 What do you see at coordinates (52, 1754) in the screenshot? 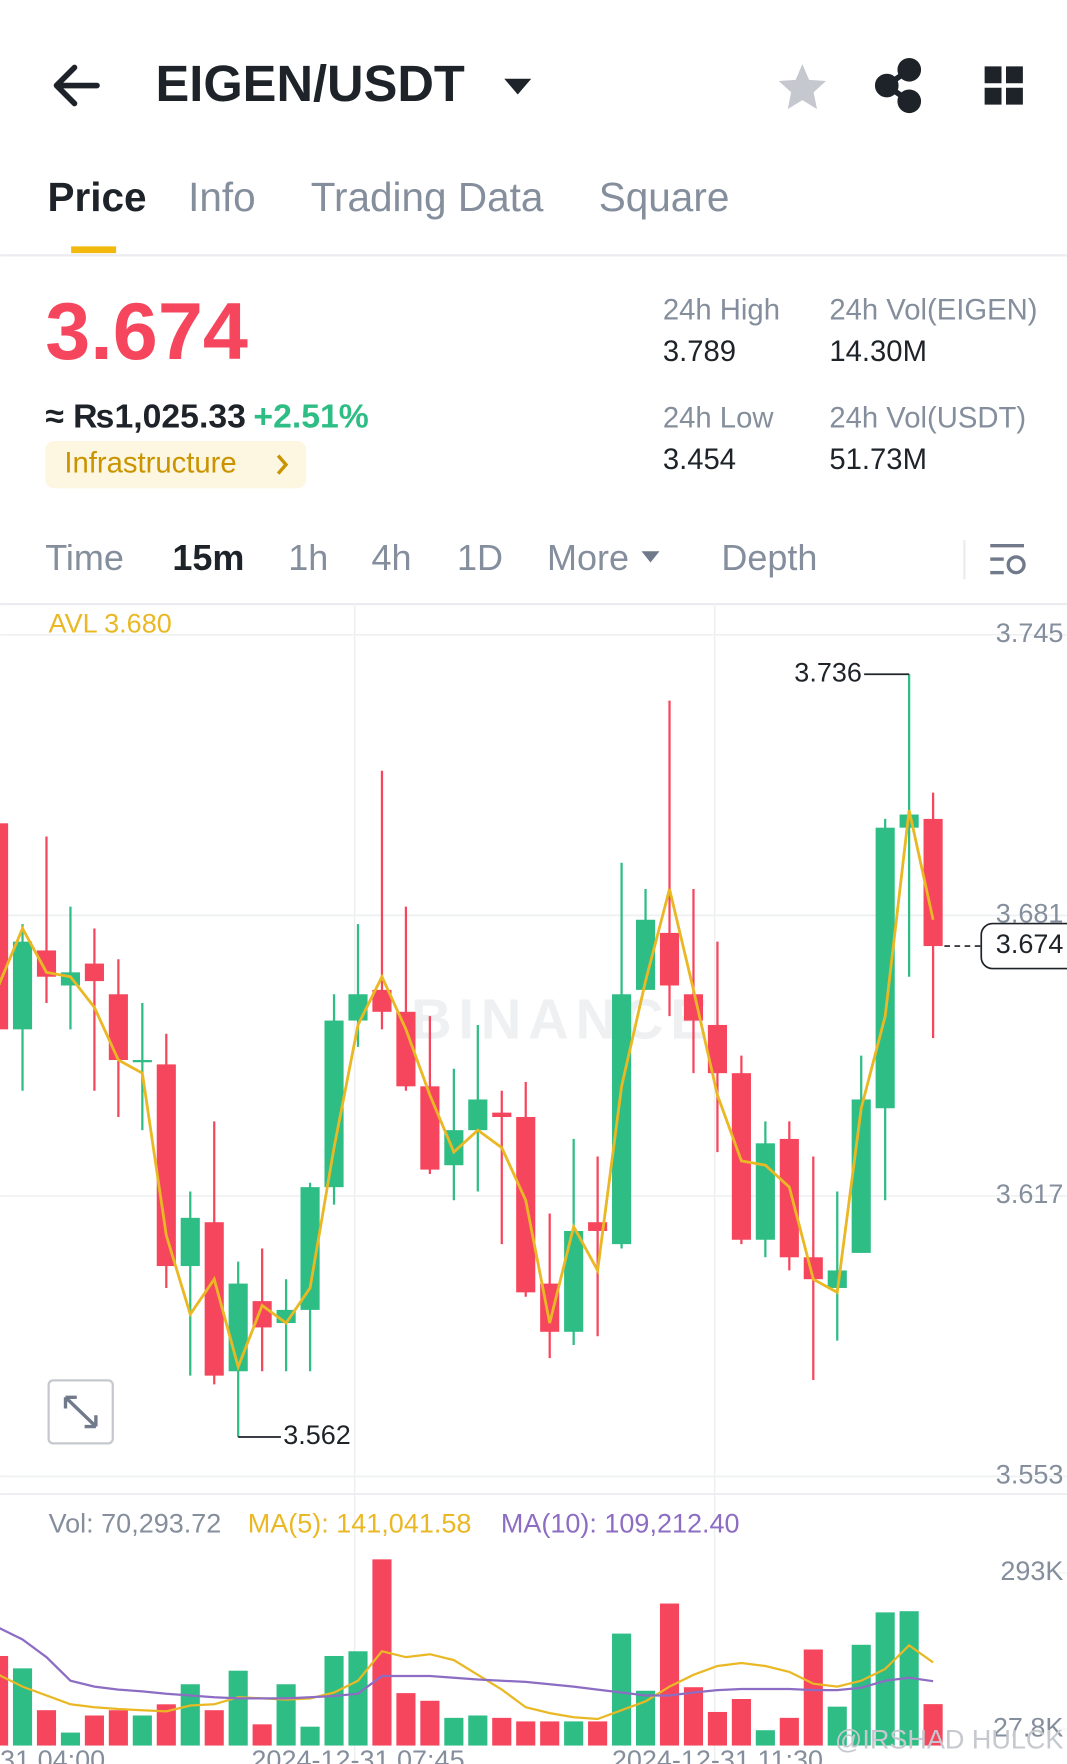
I see `x-tick-label: 2024-12-31 04:00` at bounding box center [52, 1754].